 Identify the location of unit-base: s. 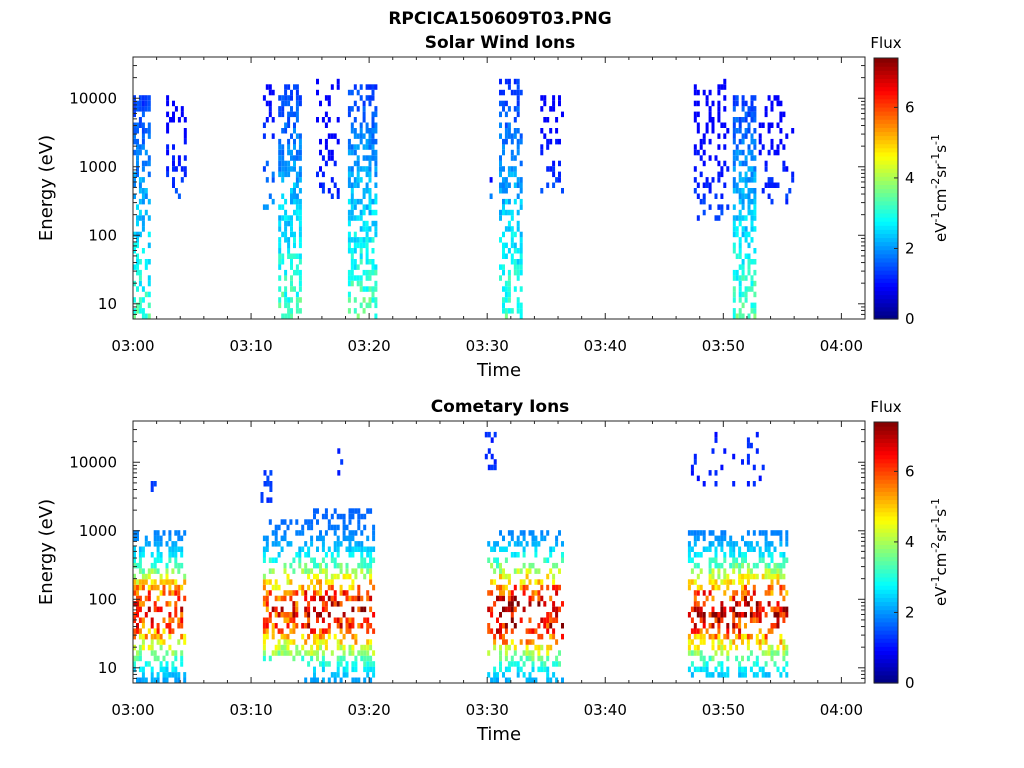
(941, 513).